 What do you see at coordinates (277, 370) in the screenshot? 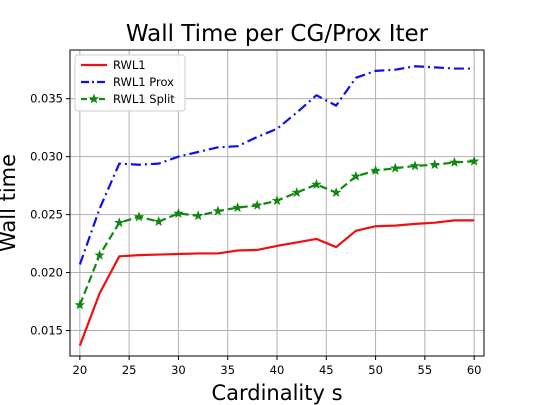
I see `x-tick-label: 40` at bounding box center [277, 370].